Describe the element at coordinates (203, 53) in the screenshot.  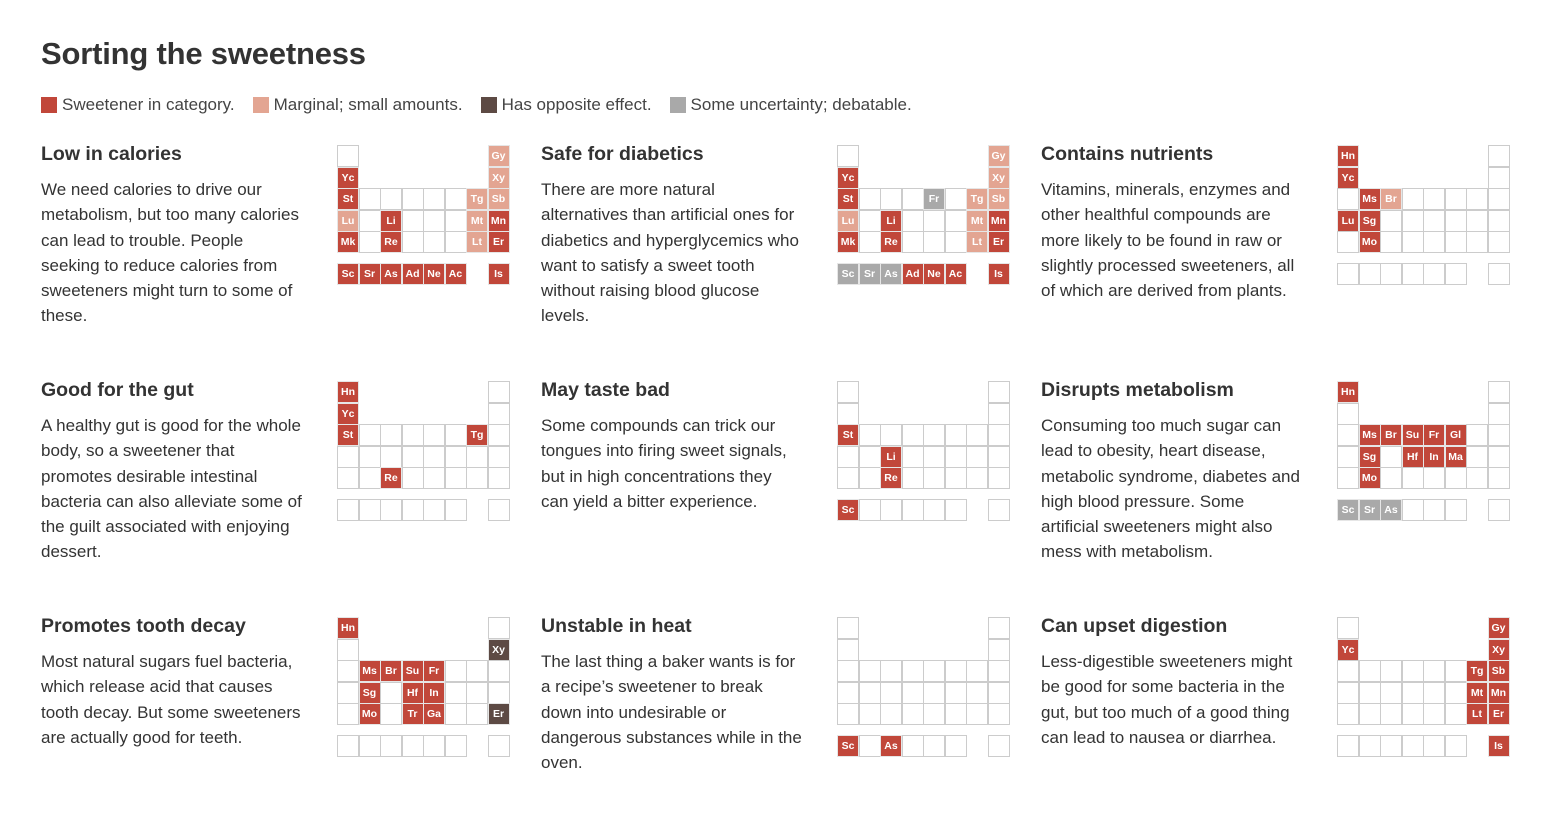
I see `page-title: Sorting the sweetness` at that location.